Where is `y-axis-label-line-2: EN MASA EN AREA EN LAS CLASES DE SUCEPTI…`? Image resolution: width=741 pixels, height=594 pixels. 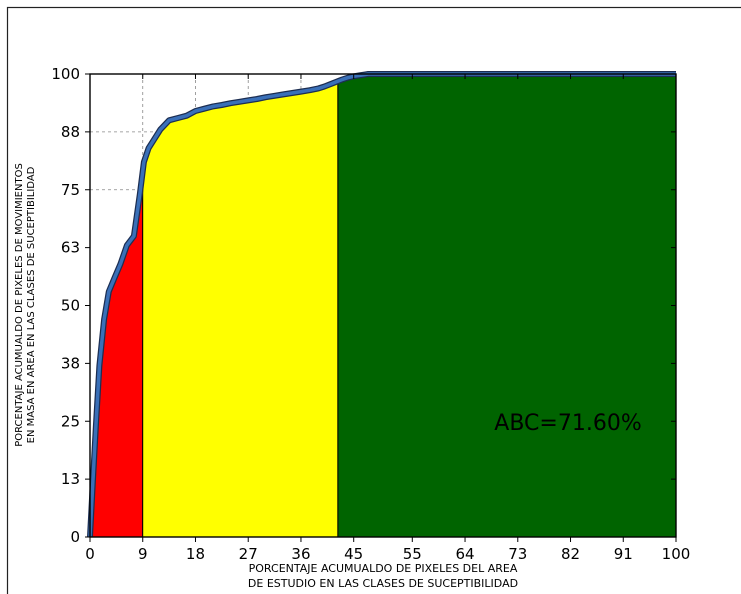
y-axis-label-line-2: EN MASA EN AREA EN LAS CLASES DE SUCEPTI… is located at coordinates (31, 304).